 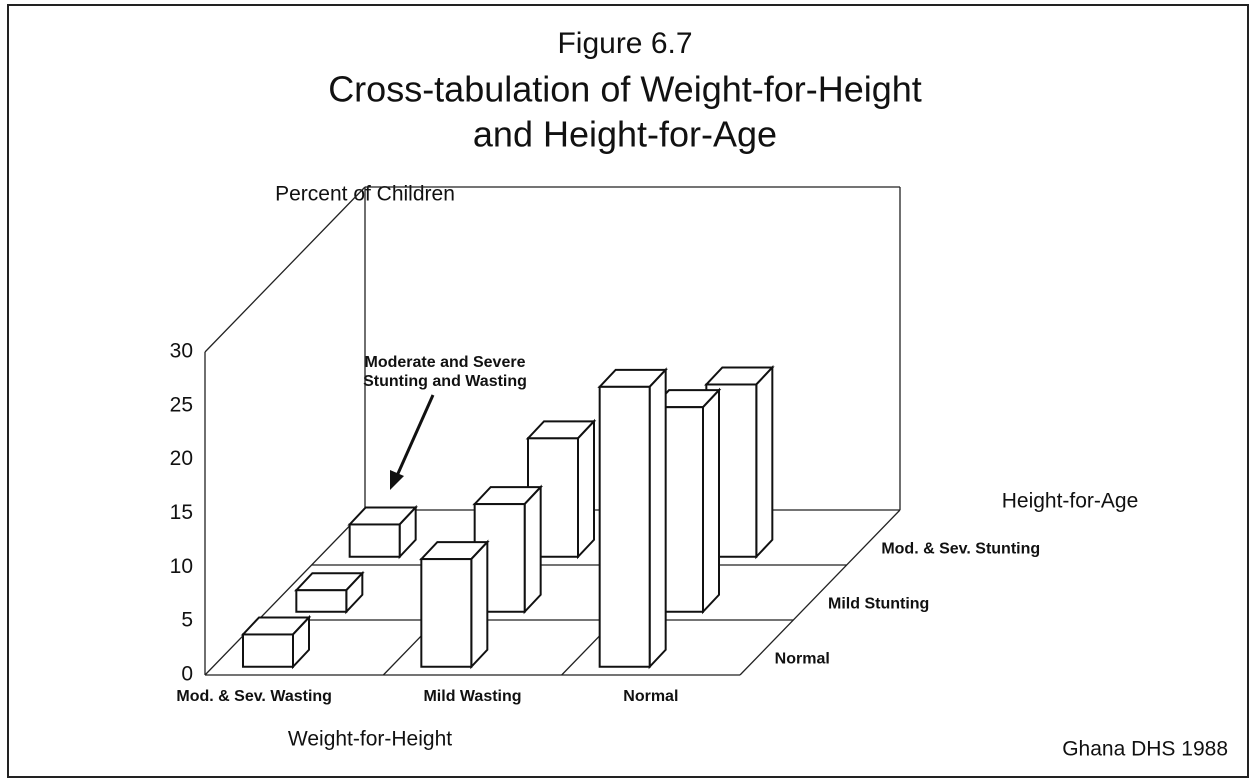 I want to click on x-tick-label: Mild Wasting, so click(x=472, y=696).